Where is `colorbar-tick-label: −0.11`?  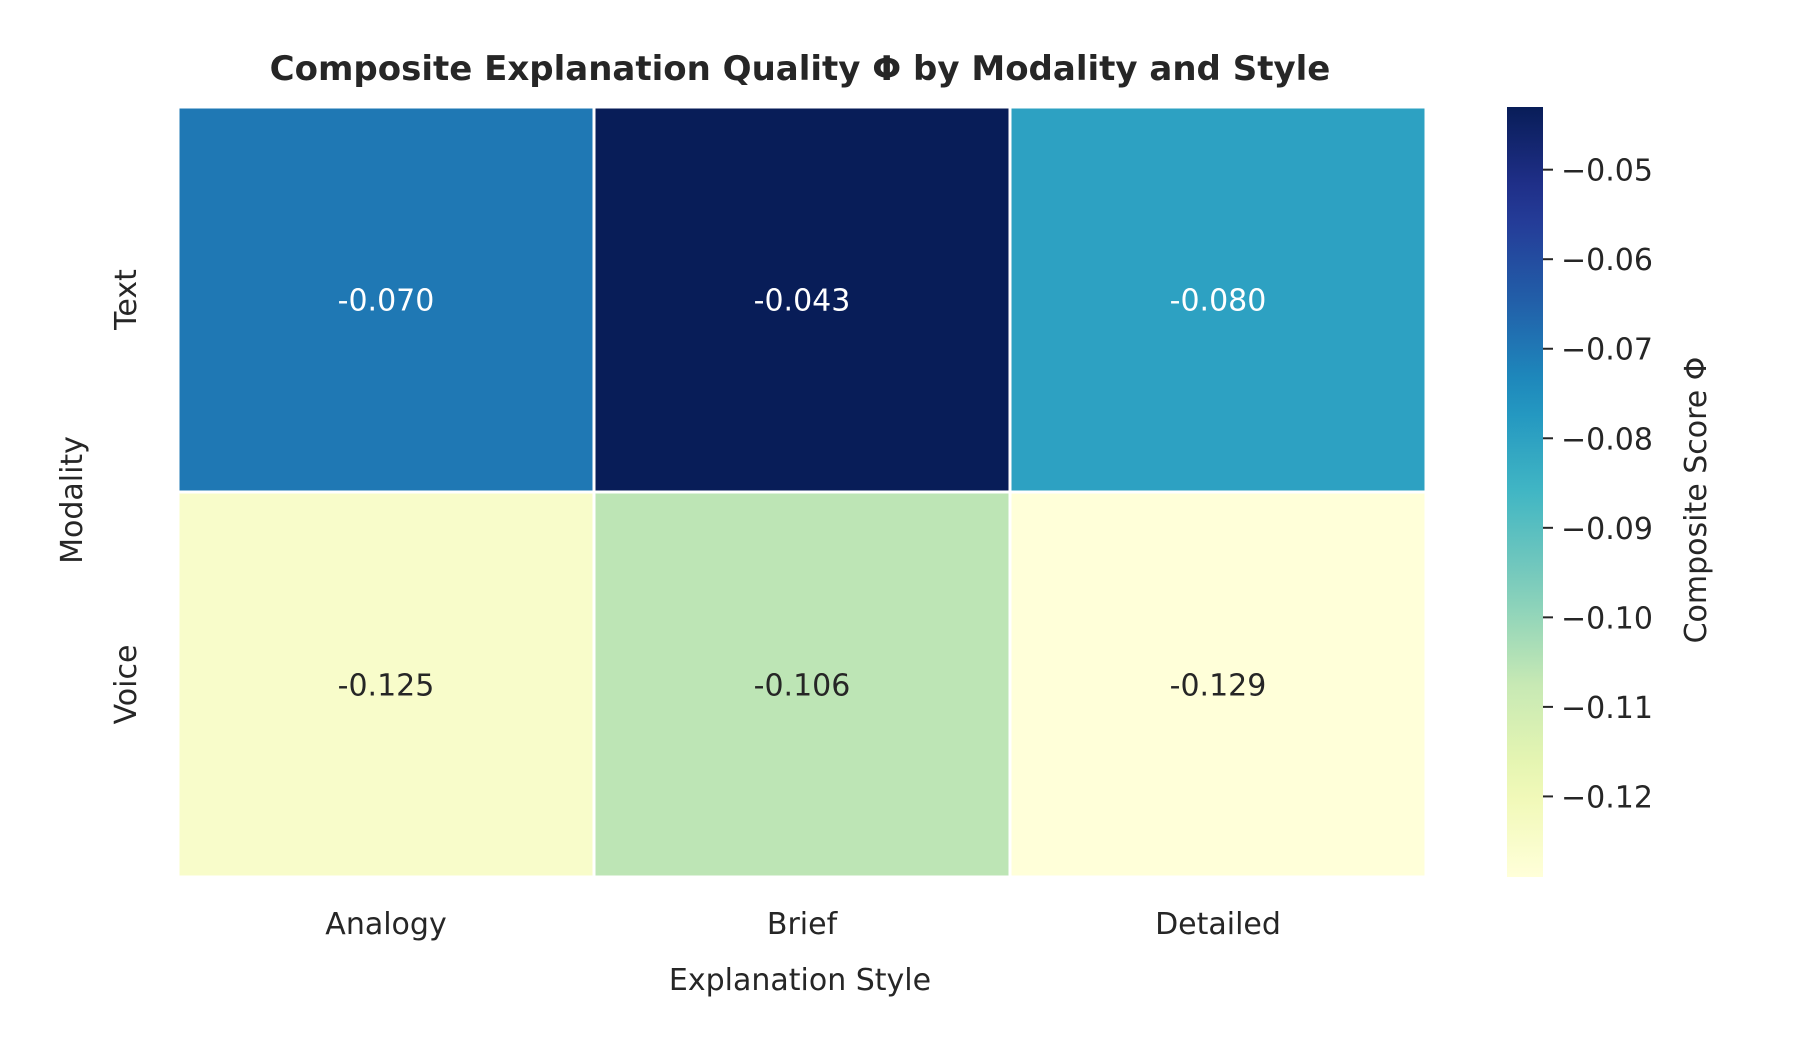 colorbar-tick-label: −0.11 is located at coordinates (1607, 708).